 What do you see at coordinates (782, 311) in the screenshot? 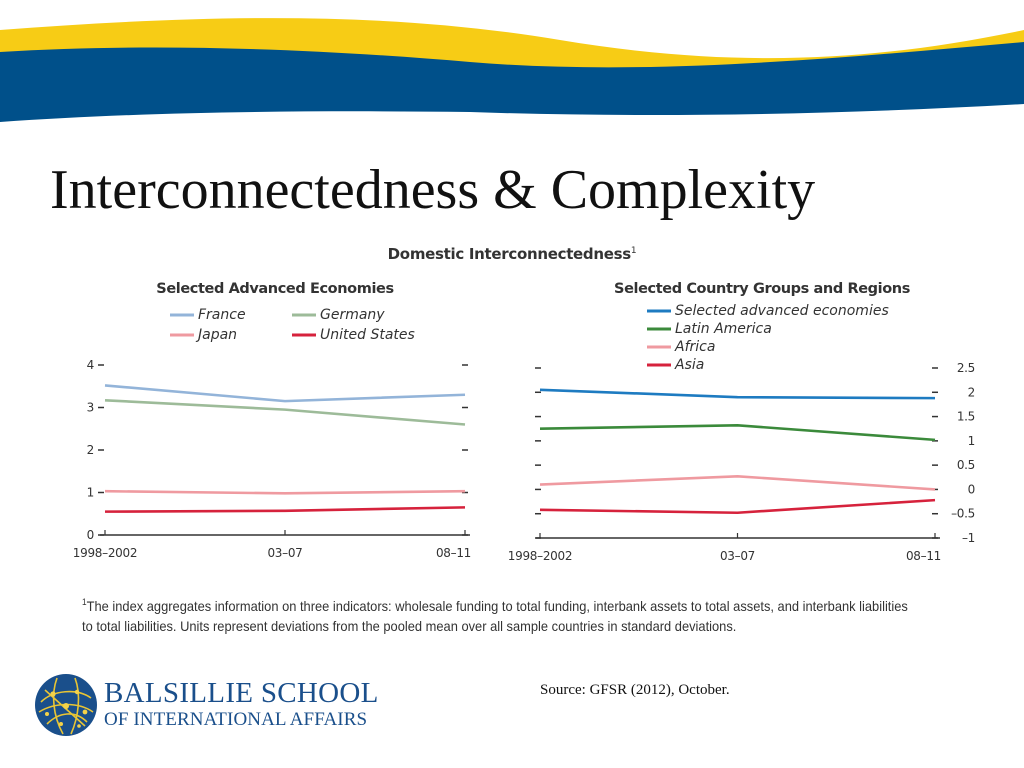
I see `legend-label: Selected advanced economies` at bounding box center [782, 311].